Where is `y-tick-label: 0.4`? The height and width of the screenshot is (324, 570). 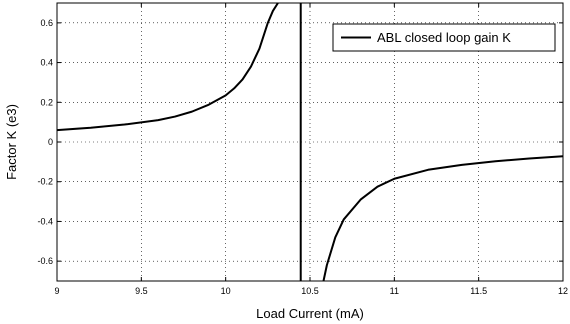 y-tick-label: 0.4 is located at coordinates (46, 63).